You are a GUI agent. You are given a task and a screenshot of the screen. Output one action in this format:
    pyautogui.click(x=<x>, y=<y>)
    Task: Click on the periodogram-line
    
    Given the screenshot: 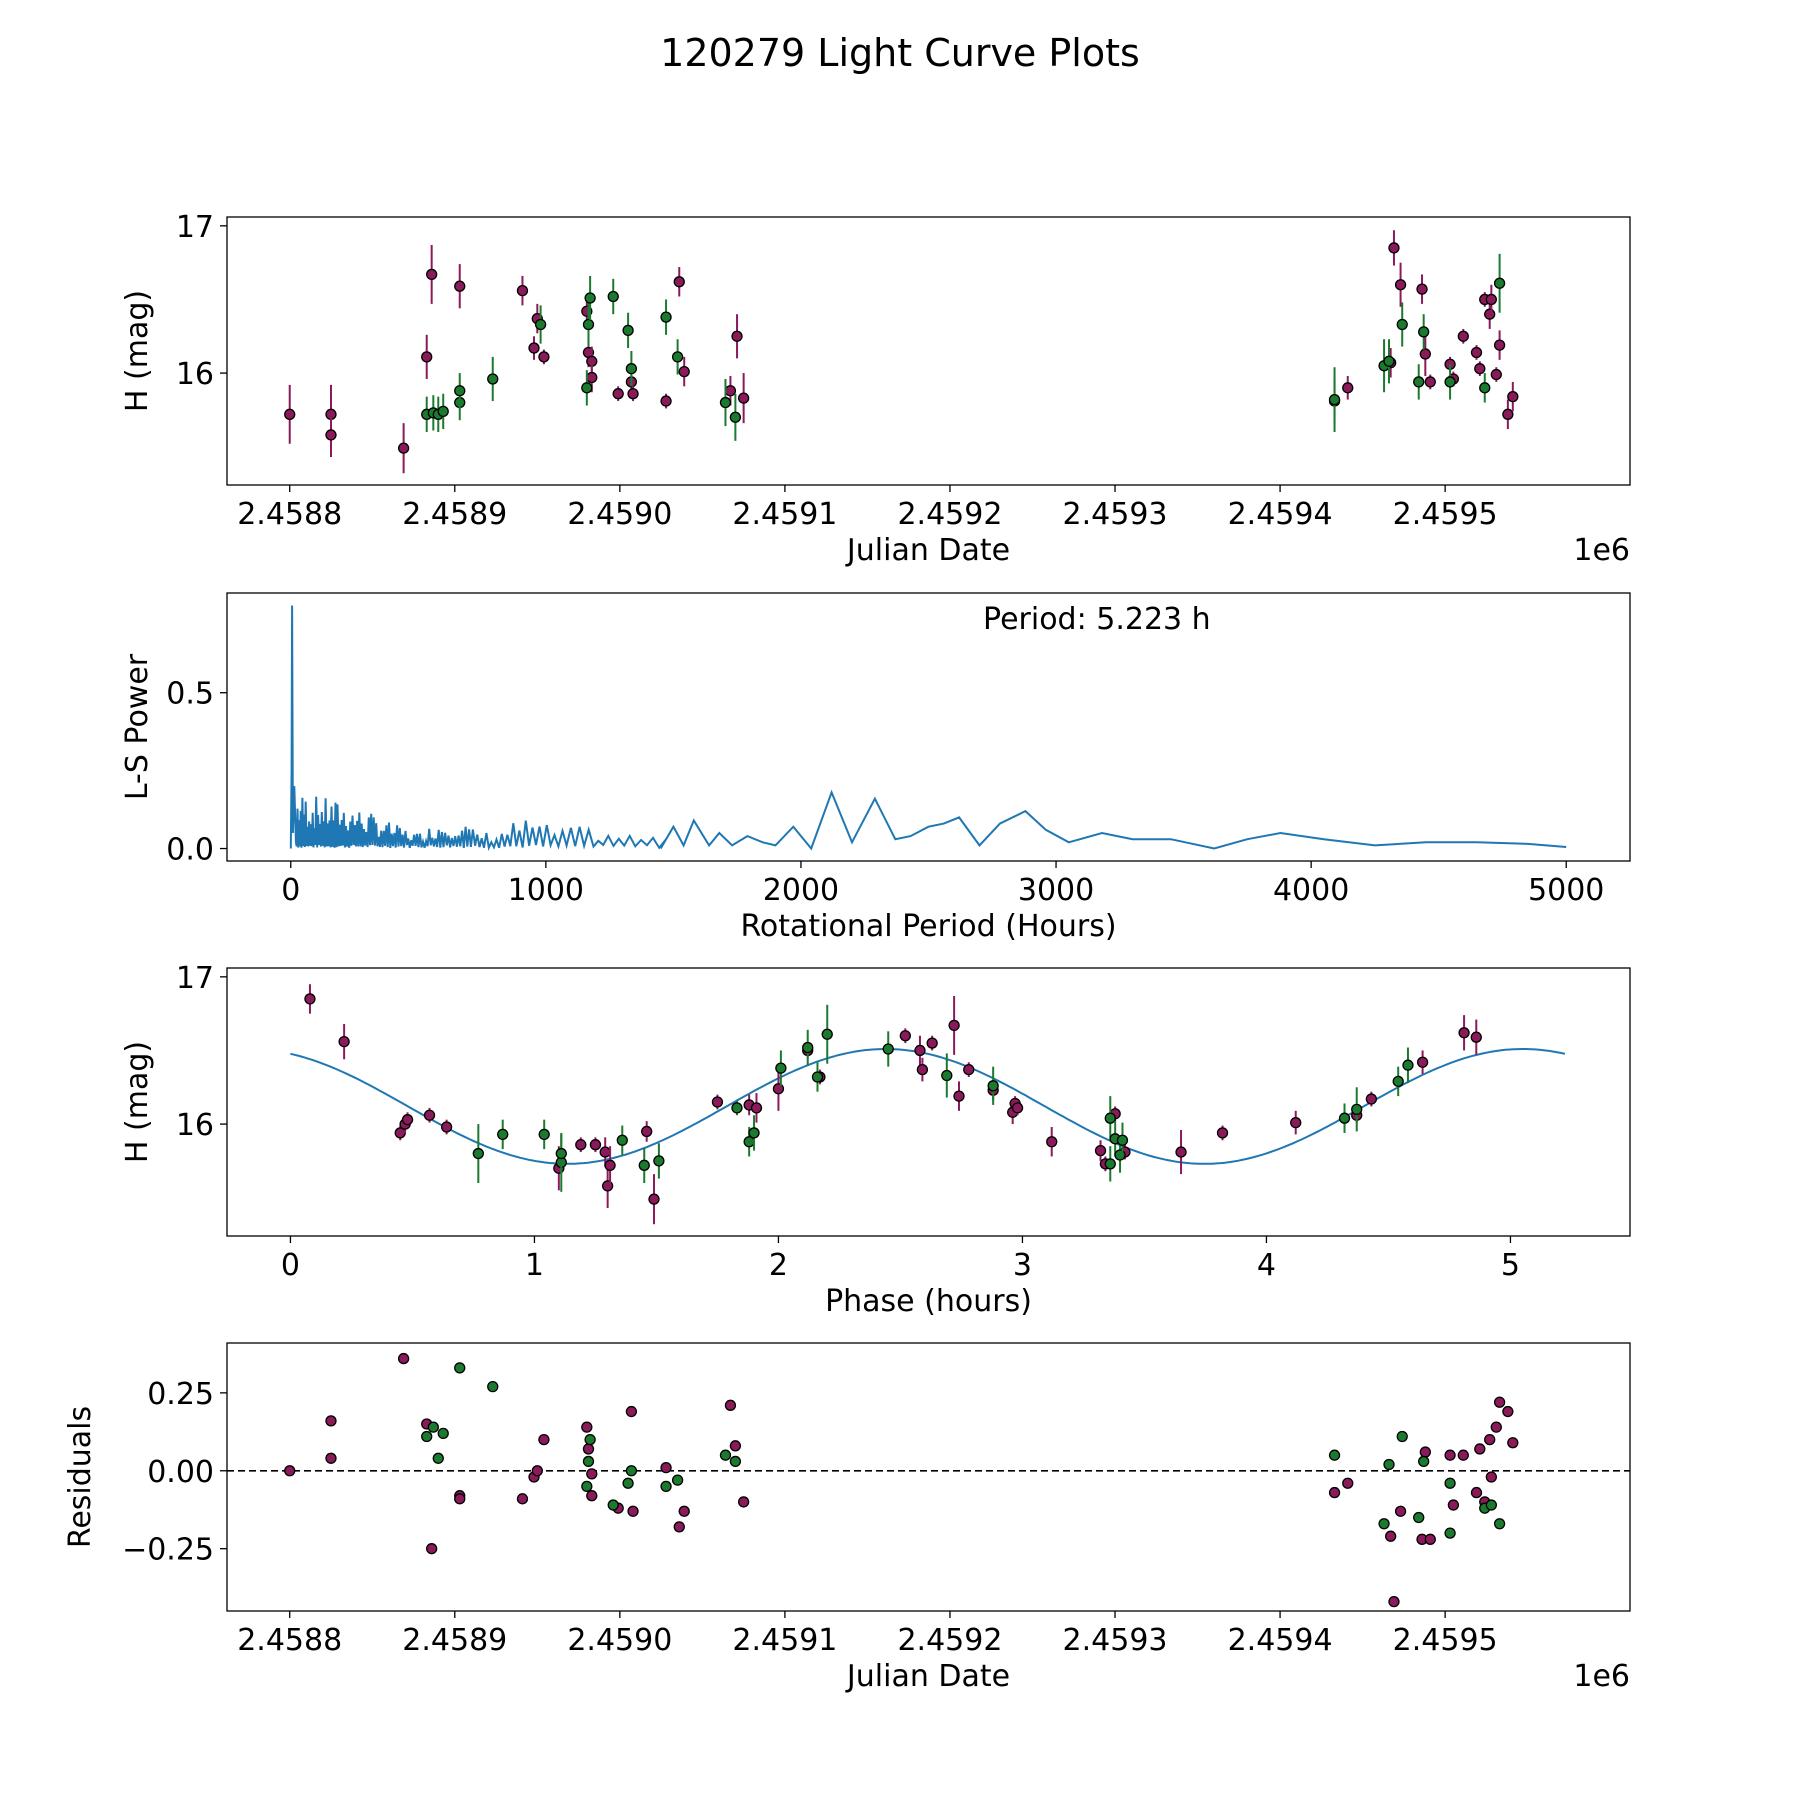 What is the action you would take?
    pyautogui.click(x=928, y=728)
    